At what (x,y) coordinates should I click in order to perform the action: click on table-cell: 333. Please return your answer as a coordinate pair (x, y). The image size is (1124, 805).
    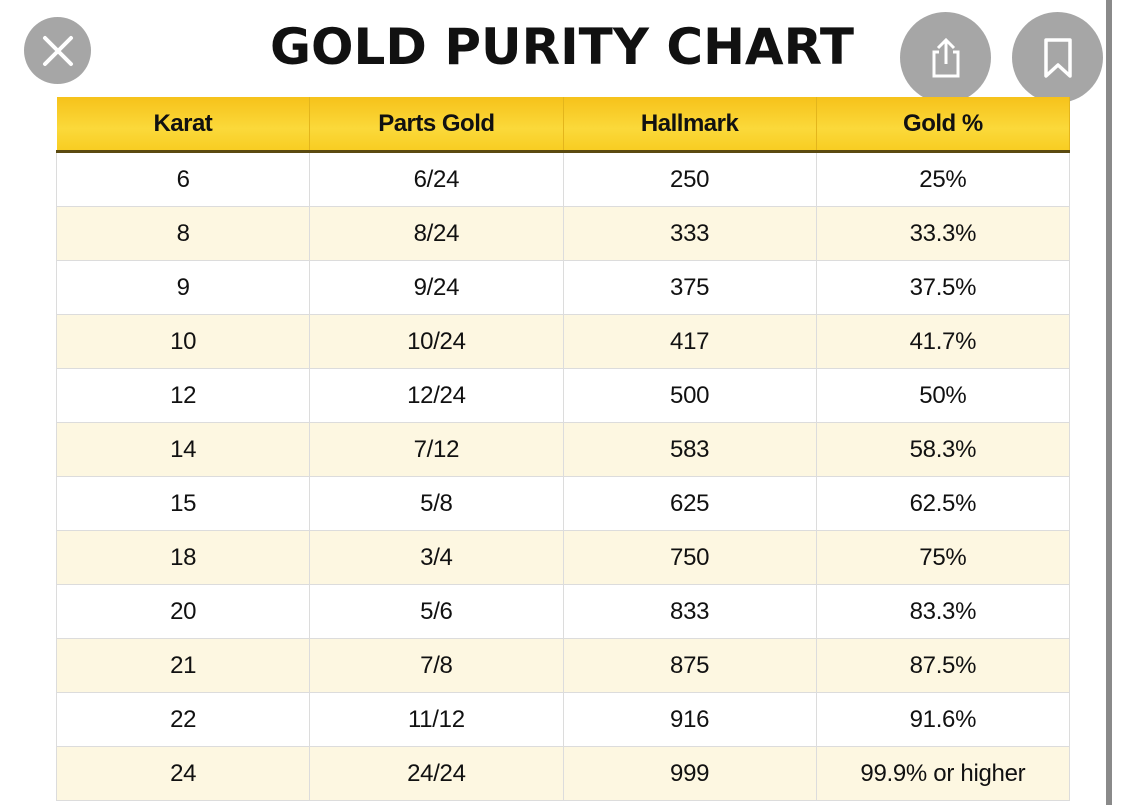
    Looking at the image, I should click on (689, 233).